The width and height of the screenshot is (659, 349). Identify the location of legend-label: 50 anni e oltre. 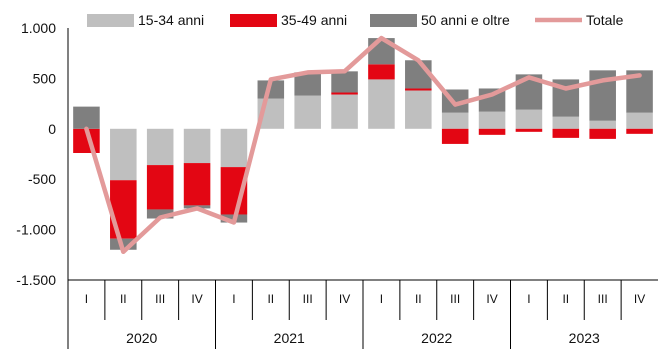
(465, 20).